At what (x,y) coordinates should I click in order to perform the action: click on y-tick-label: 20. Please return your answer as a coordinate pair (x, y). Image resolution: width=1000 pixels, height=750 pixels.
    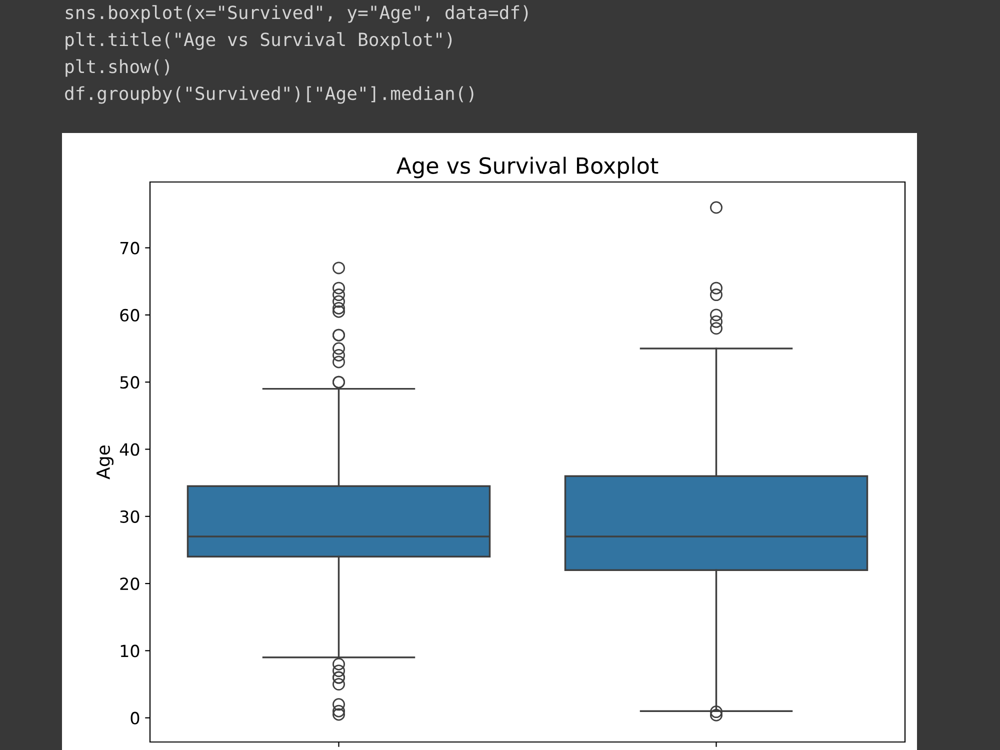
    Looking at the image, I should click on (130, 583).